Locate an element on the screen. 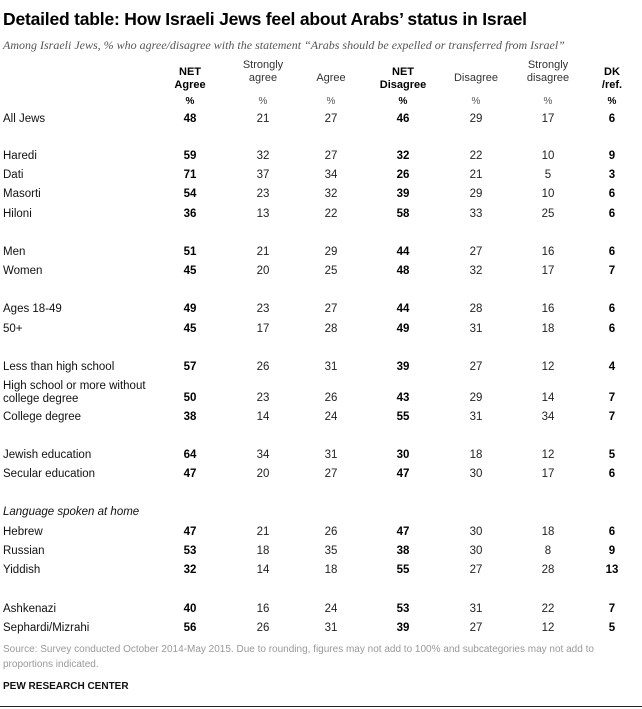 This screenshot has height=709, width=642. table-cell: 28 is located at coordinates (331, 329).